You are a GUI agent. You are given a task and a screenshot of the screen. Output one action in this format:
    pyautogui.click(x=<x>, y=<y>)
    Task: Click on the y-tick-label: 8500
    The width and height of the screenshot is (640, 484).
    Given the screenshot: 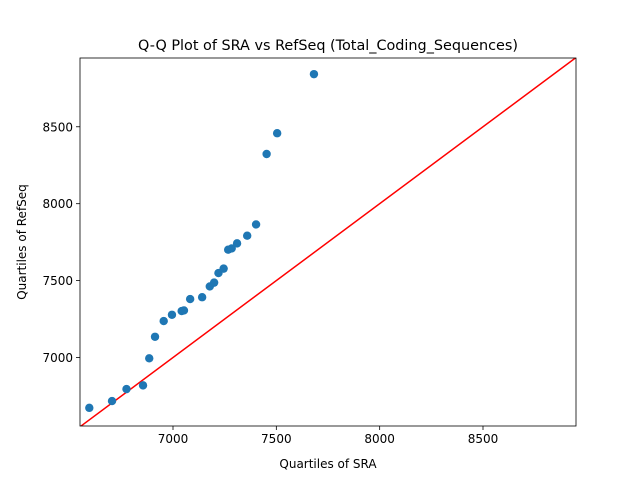 What is the action you would take?
    pyautogui.click(x=57, y=127)
    